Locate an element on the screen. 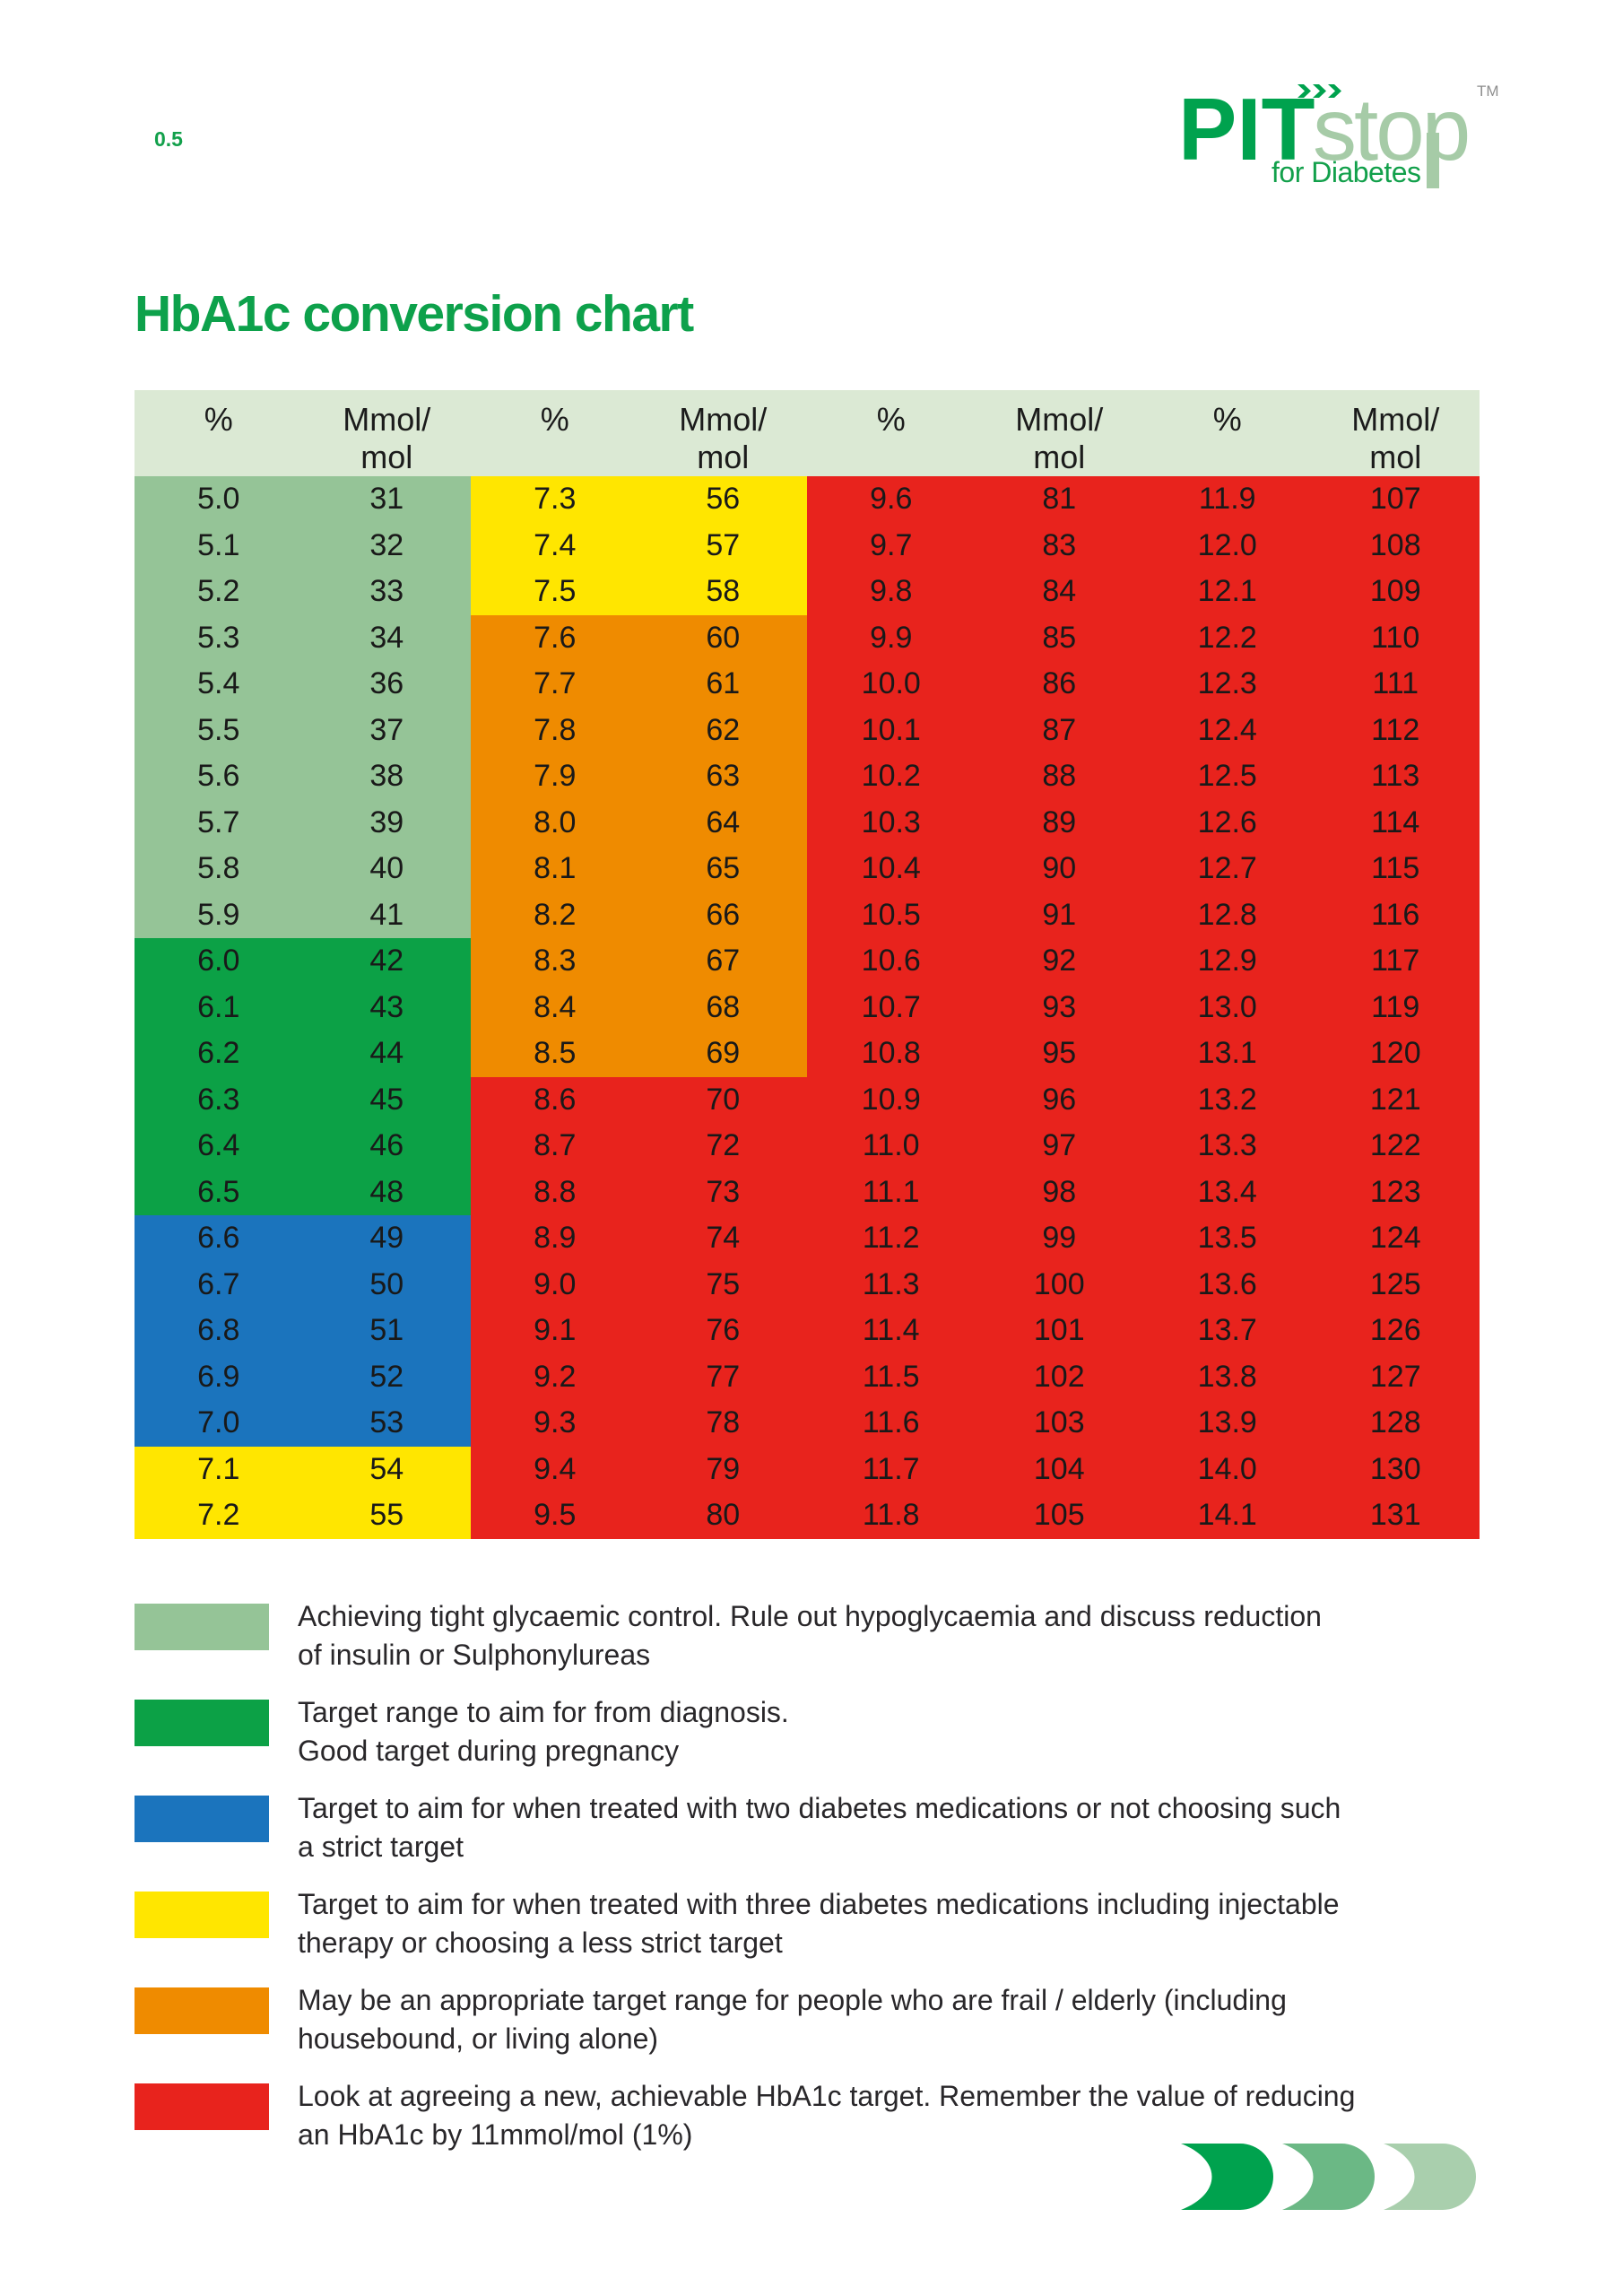  cell-mmol: 51 is located at coordinates (386, 1331).